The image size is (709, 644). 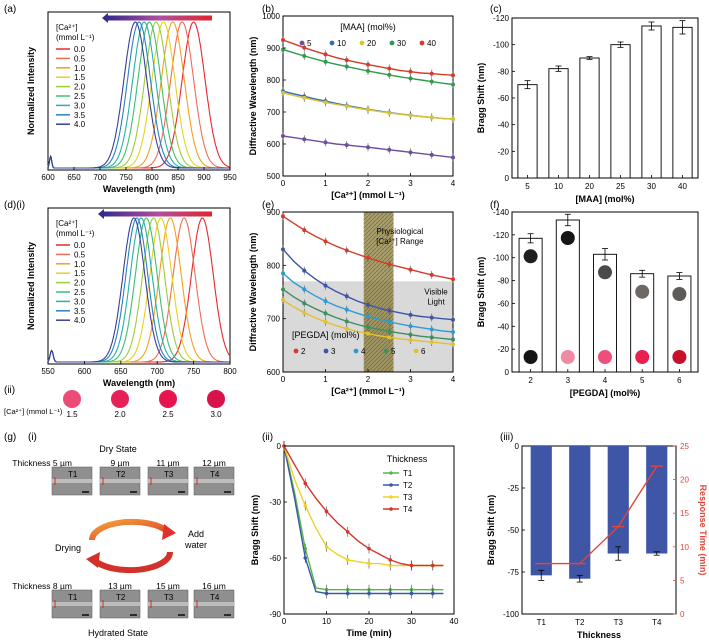 What do you see at coordinates (121, 371) in the screenshot?
I see `x-tick-label: 650` at bounding box center [121, 371].